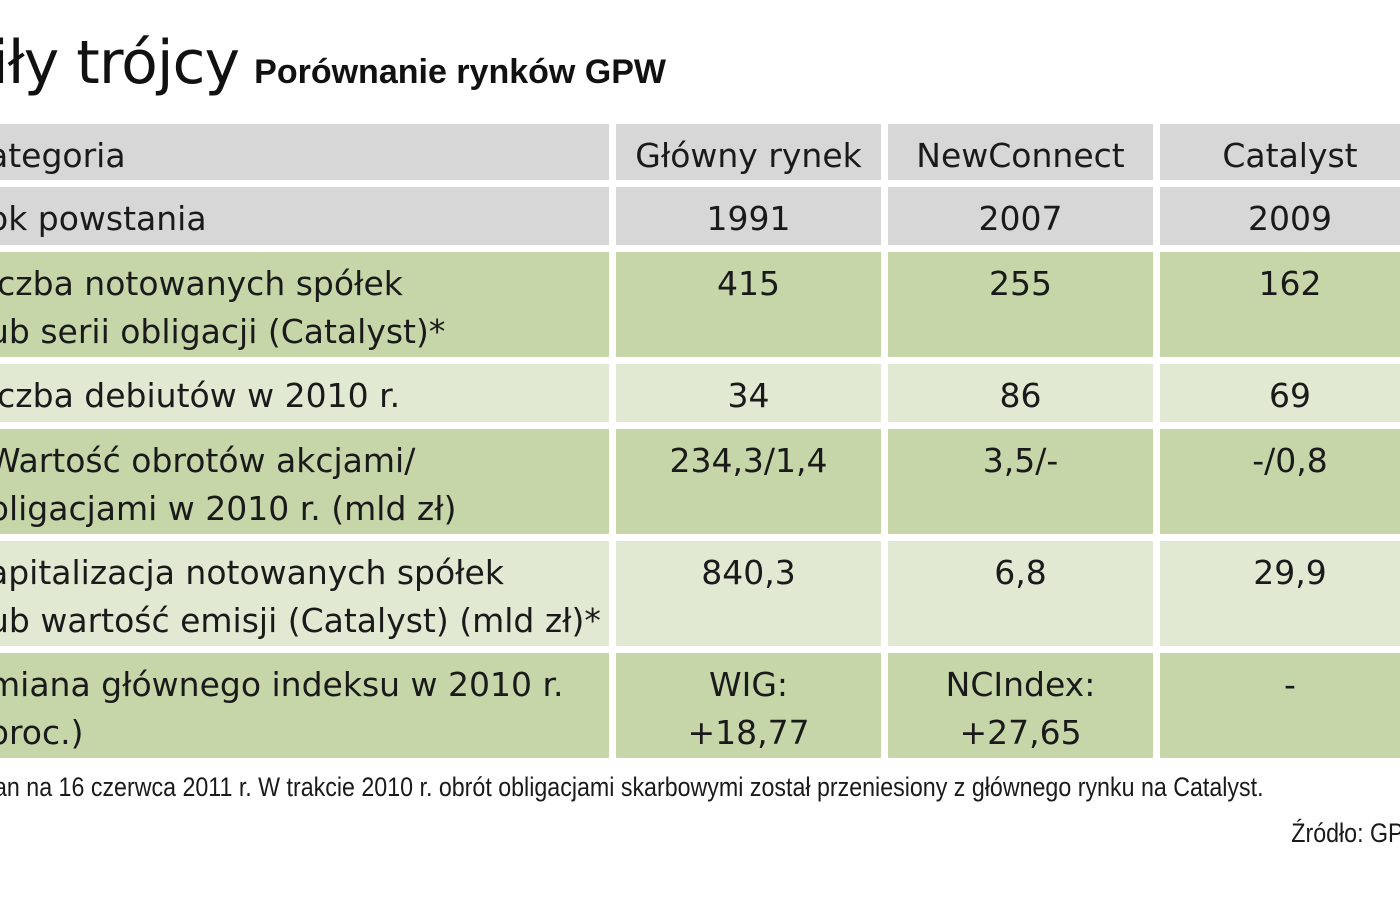 The image size is (1400, 900). Describe the element at coordinates (1020, 152) in the screenshot. I see `header-cell-newconnect: NewConnect` at that location.